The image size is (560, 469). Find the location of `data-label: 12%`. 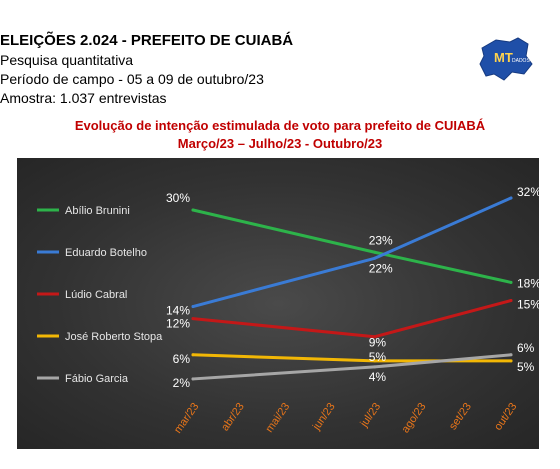

data-label: 12% is located at coordinates (178, 324).